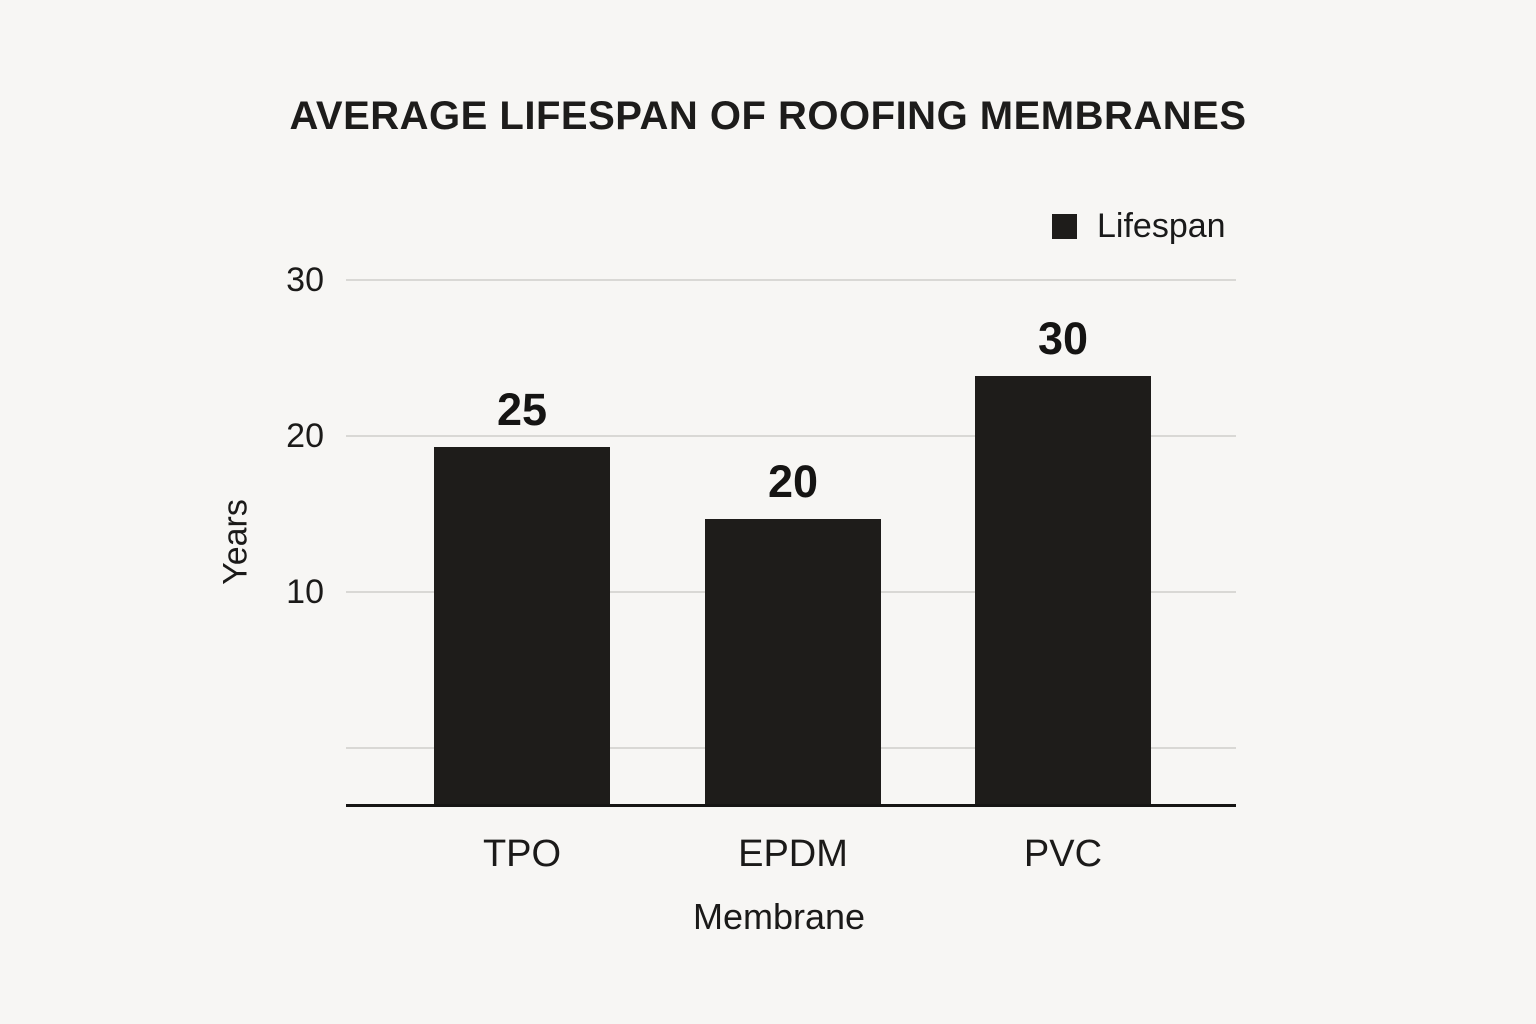  What do you see at coordinates (1063, 854) in the screenshot?
I see `x-category-label: PVC` at bounding box center [1063, 854].